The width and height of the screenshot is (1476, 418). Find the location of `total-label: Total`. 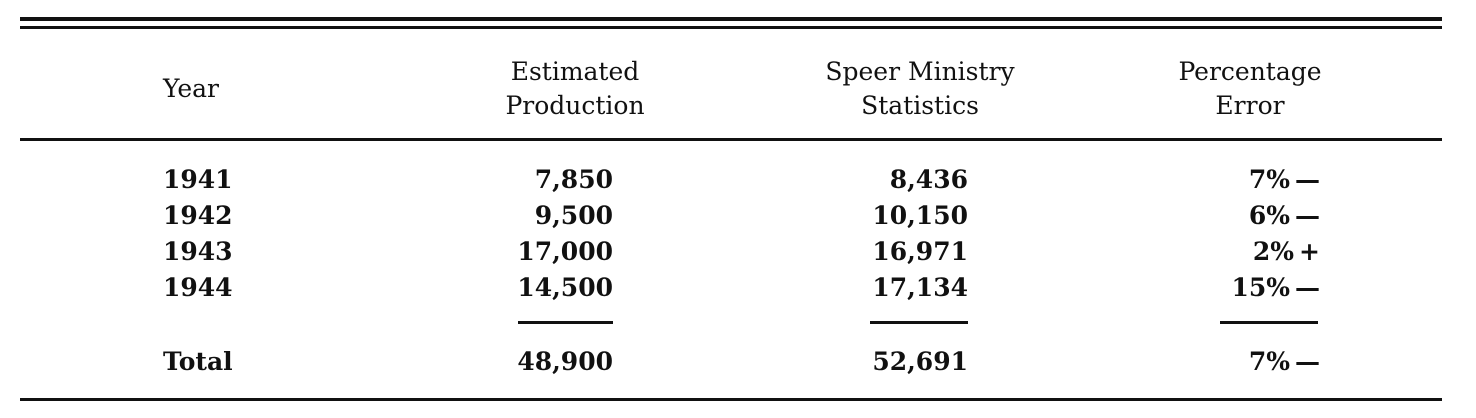

total-label: Total is located at coordinates (198, 361).